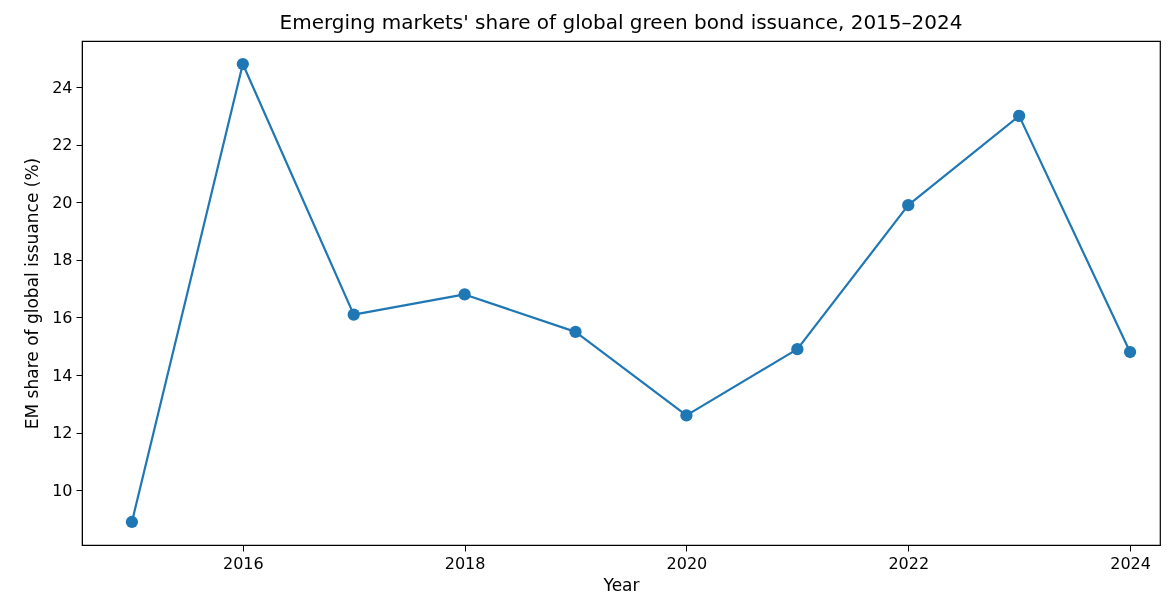 The width and height of the screenshot is (1174, 607). I want to click on x-axis-title: Year, so click(621, 584).